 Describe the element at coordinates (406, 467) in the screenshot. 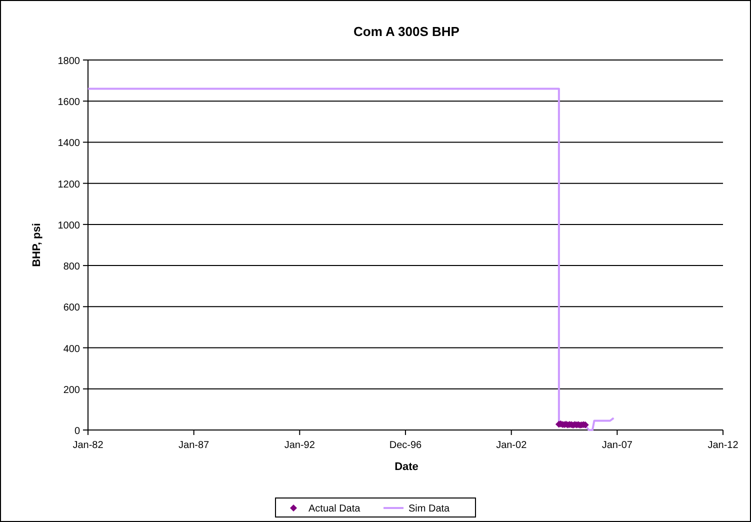

I see `x-axis-title: Date` at that location.